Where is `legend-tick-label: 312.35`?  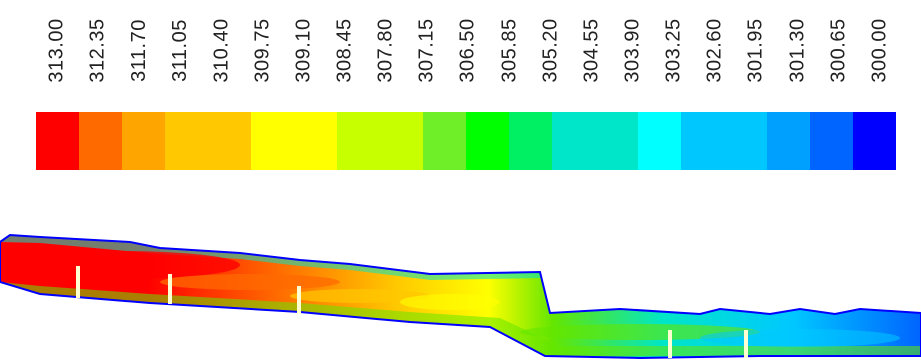 legend-tick-label: 312.35 is located at coordinates (98, 50).